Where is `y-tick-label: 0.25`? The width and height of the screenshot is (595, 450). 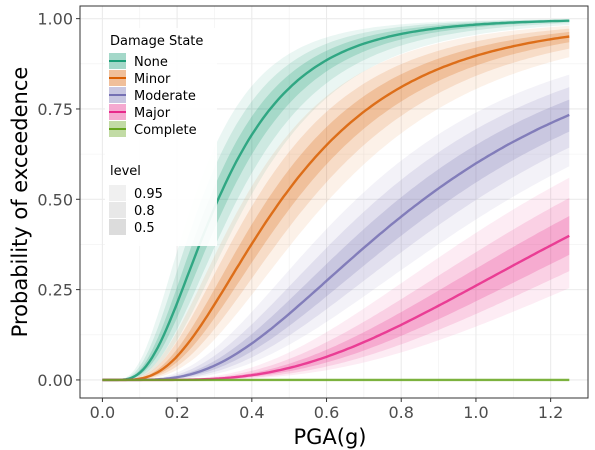 y-tick-label: 0.25 is located at coordinates (55, 290).